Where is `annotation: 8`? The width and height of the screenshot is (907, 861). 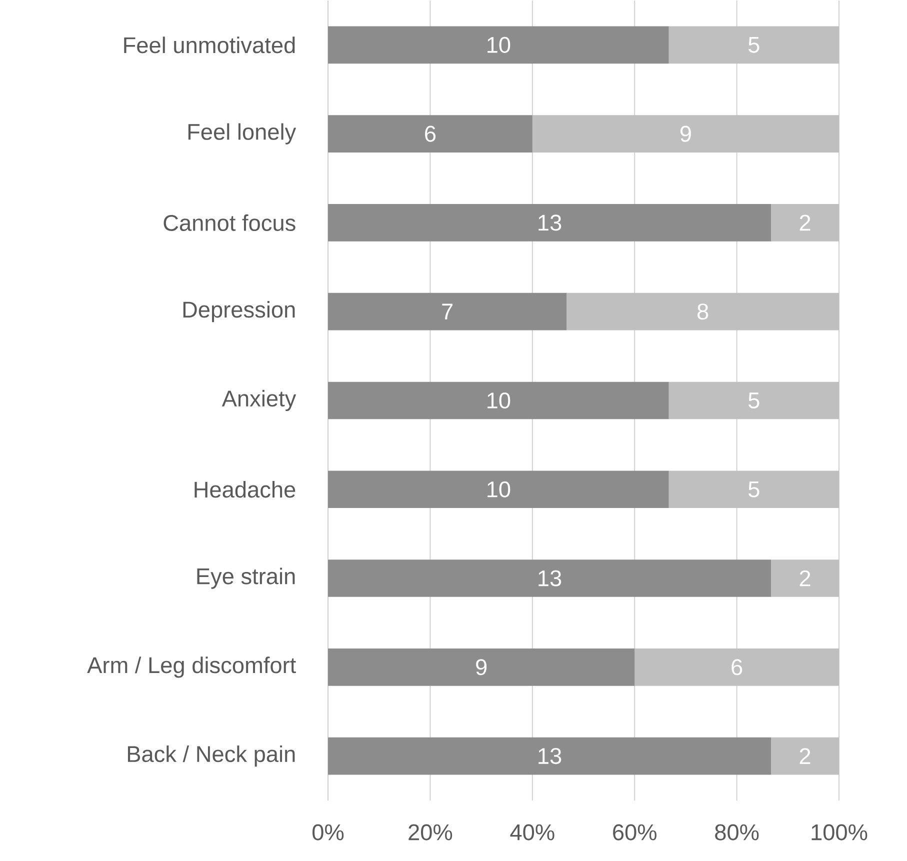
annotation: 8 is located at coordinates (703, 311).